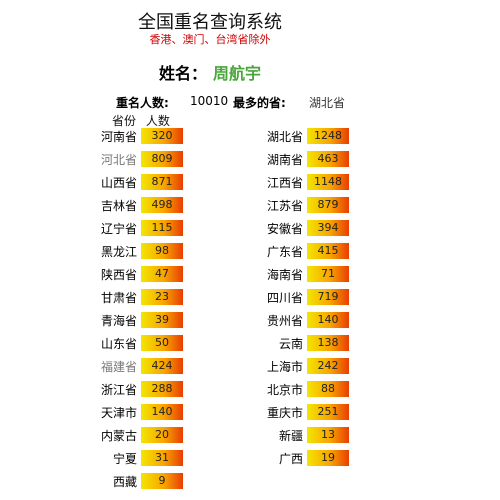 Image resolution: width=500 pixels, height=500 pixels. What do you see at coordinates (328, 205) in the screenshot?
I see `count-bar: 879` at bounding box center [328, 205].